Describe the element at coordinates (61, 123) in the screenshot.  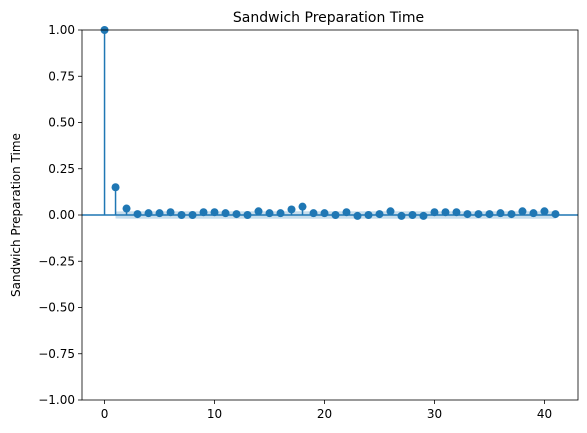
I see `y-tick-label: 0.50` at that location.